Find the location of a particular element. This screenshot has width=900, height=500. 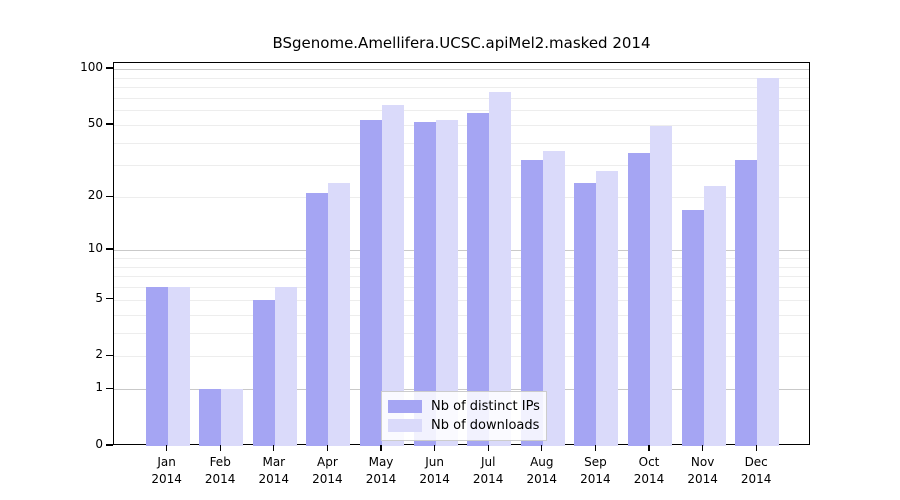

y-tick-label-1: 1 is located at coordinates (99, 387).